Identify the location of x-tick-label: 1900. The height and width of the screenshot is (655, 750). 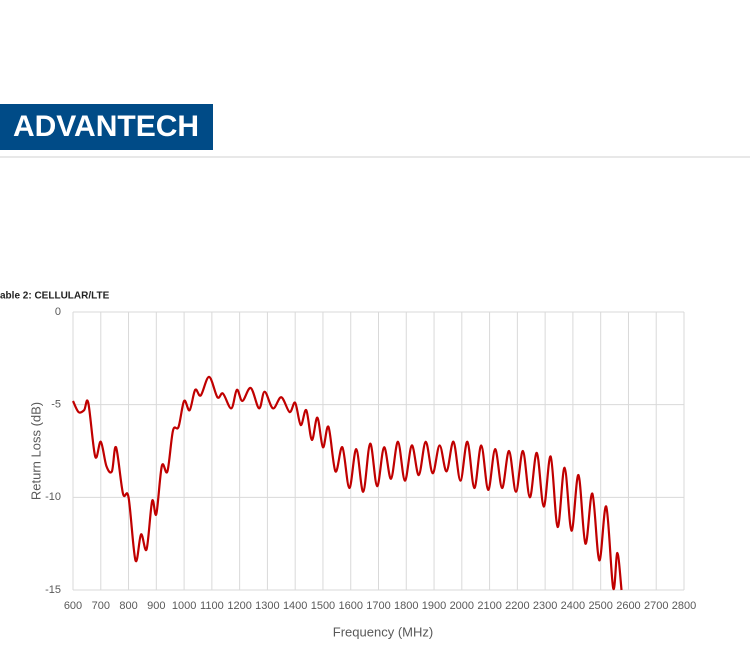
(434, 606).